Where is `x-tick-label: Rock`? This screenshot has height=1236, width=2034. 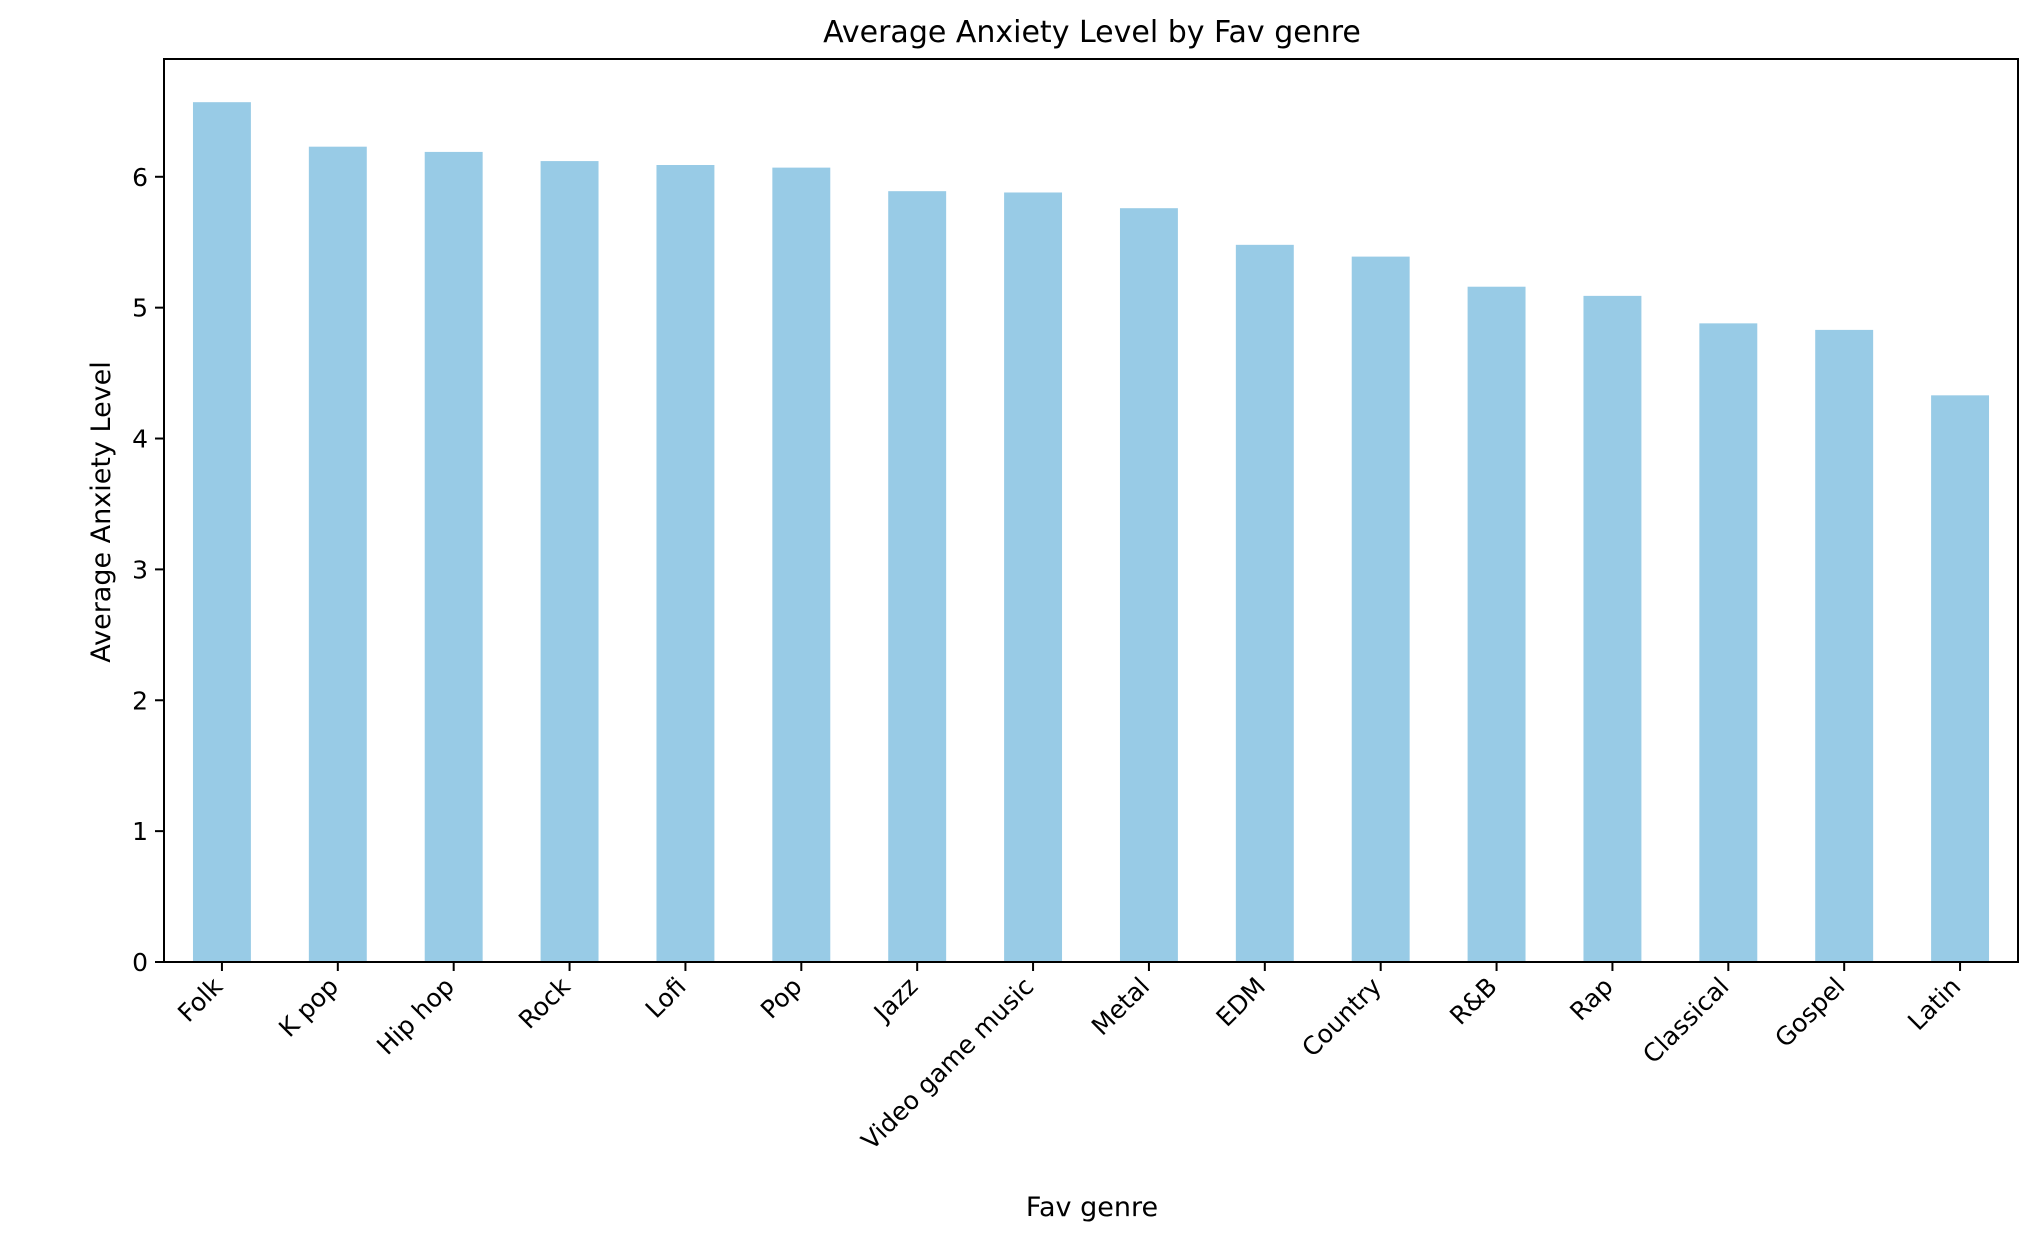 x-tick-label: Rock is located at coordinates (544, 1002).